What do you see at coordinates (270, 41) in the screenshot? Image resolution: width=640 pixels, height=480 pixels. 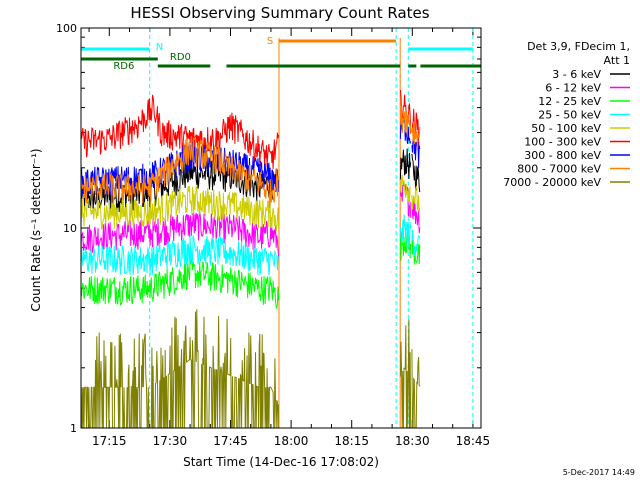 I see `saa-label: S` at bounding box center [270, 41].